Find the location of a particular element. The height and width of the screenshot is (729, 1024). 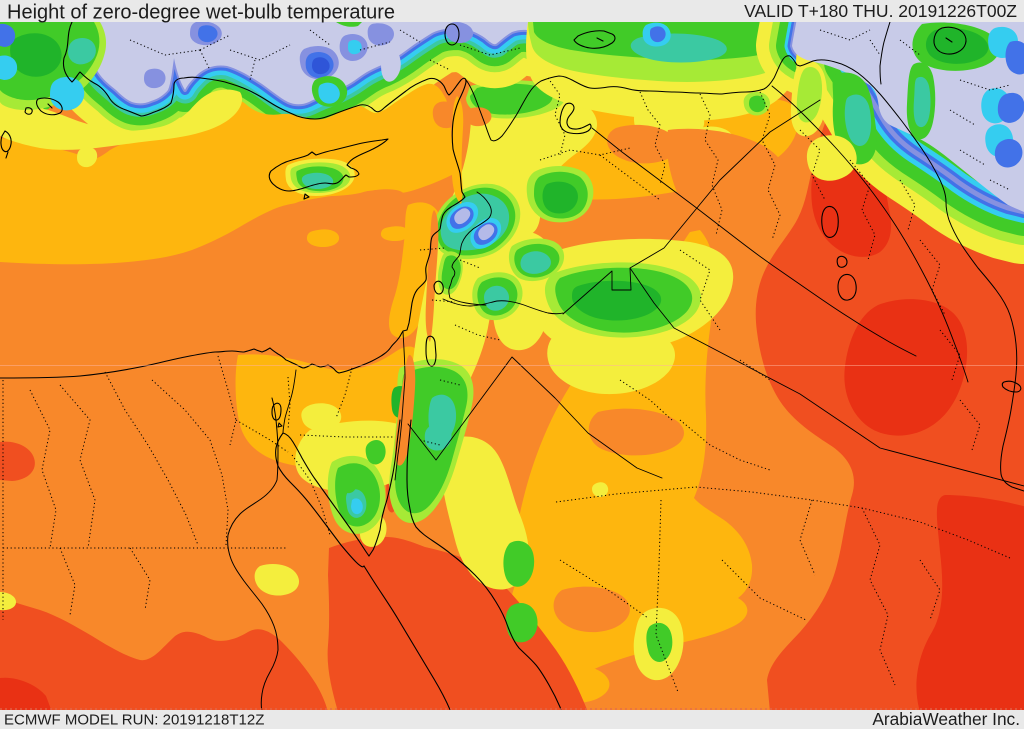

svg-text: ArabiaWeather Inc. is located at coordinates (946, 719).